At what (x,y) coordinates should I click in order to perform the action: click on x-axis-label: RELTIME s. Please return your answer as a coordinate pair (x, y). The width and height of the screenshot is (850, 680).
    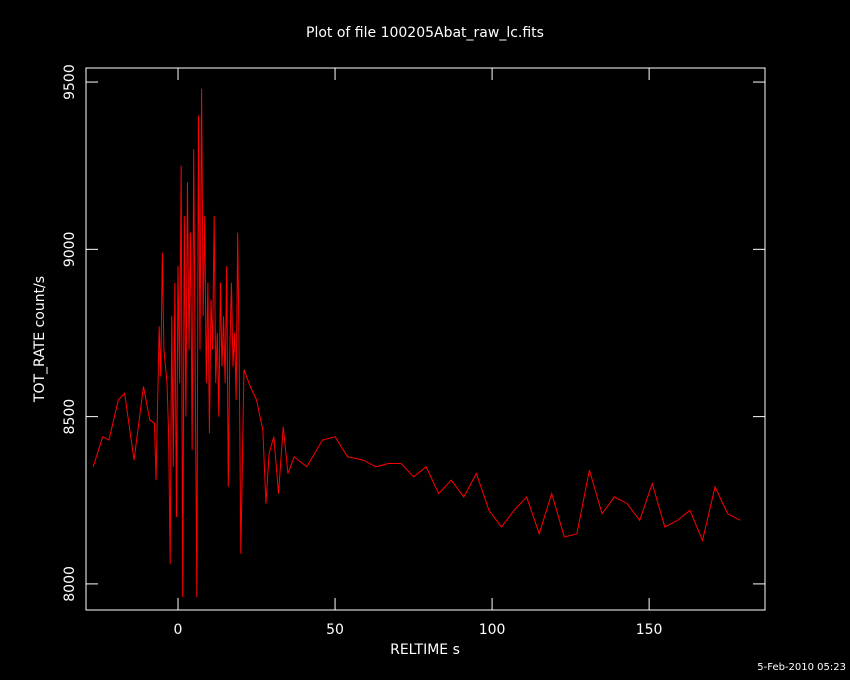
    Looking at the image, I should click on (425, 650).